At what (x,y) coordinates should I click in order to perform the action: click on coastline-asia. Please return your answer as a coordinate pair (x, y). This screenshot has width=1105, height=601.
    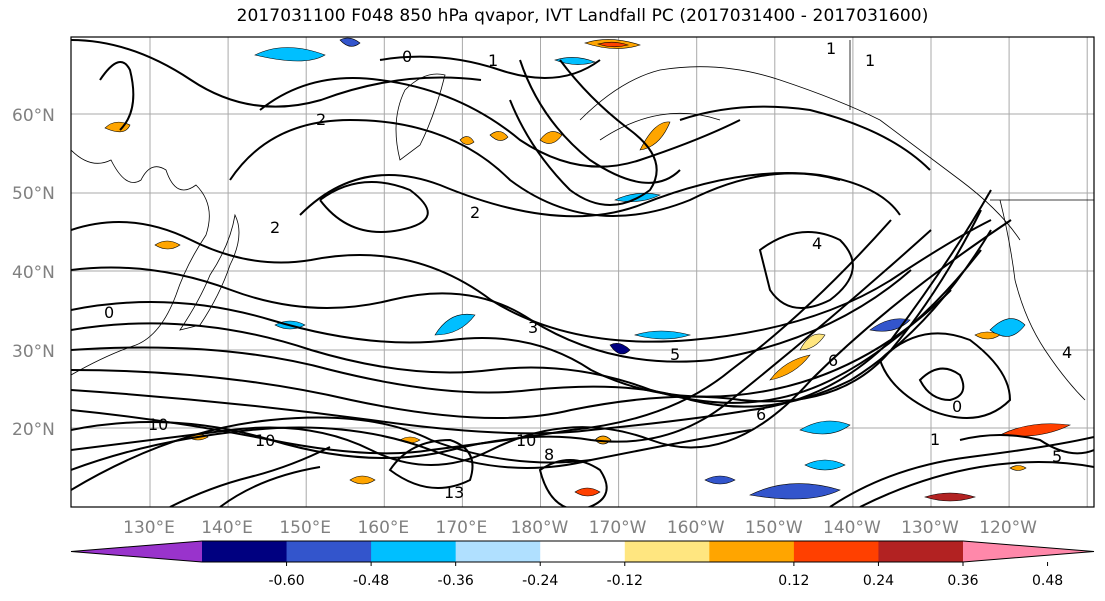
    Looking at the image, I should click on (140, 262).